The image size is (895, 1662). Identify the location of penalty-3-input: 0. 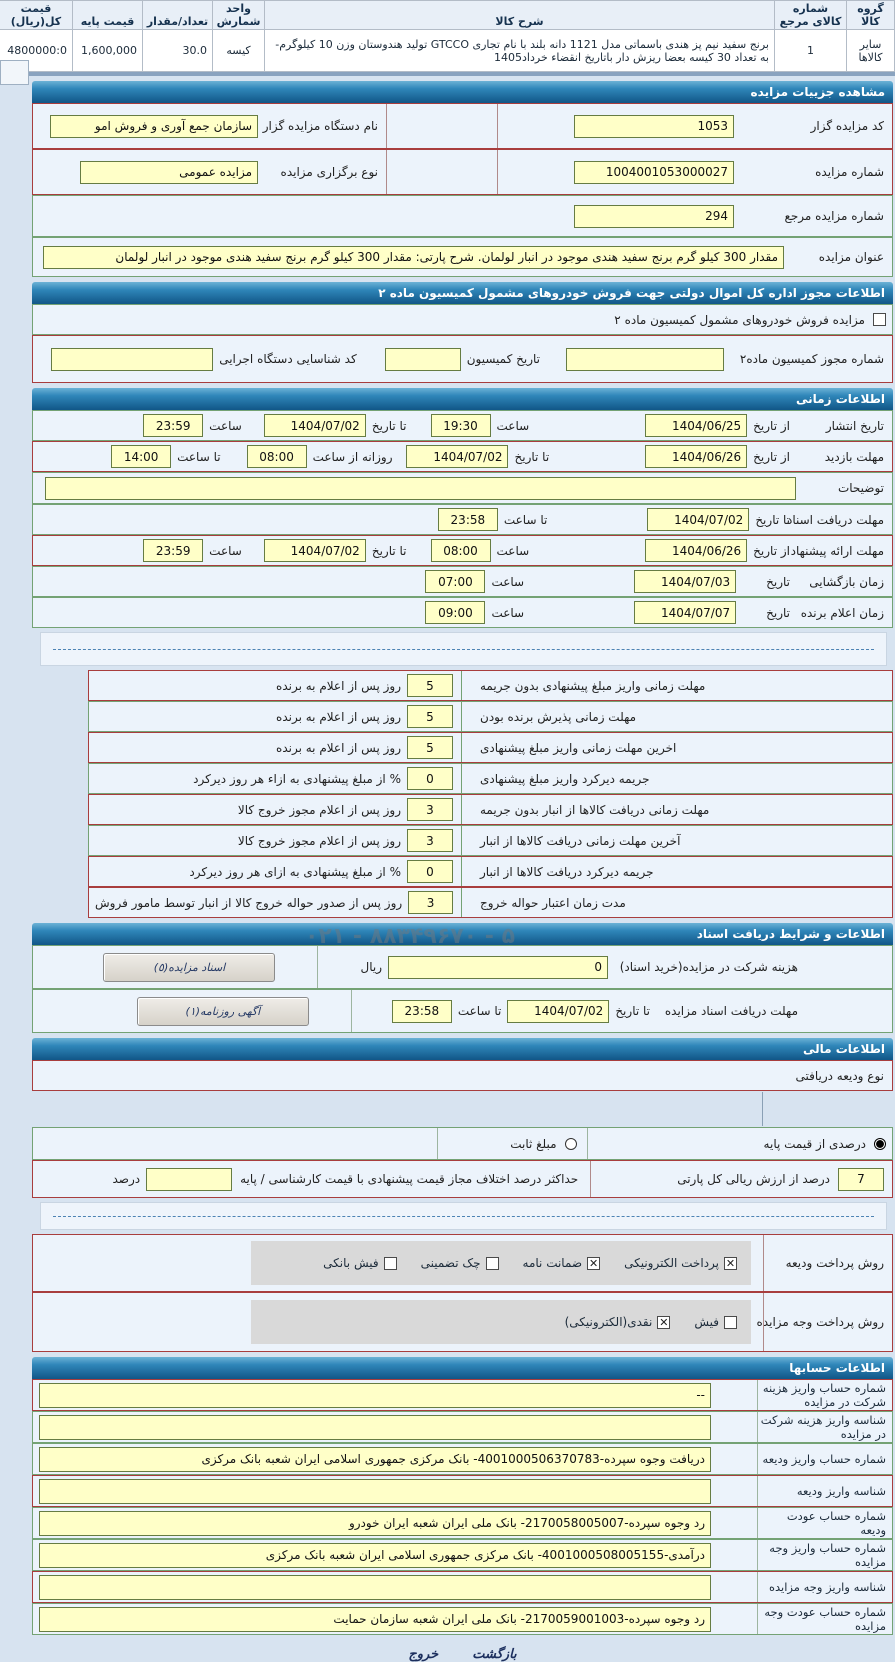
(430, 778).